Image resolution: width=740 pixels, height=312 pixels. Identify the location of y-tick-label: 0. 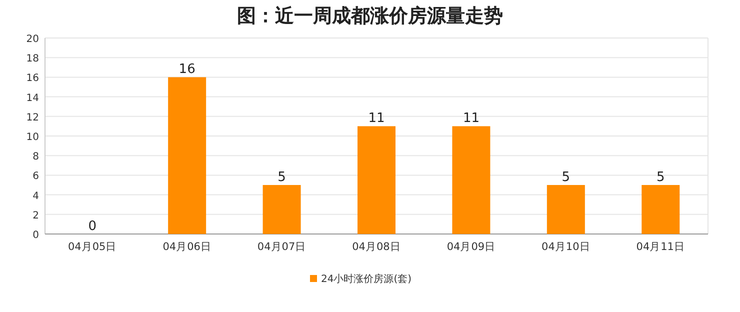
(35, 235).